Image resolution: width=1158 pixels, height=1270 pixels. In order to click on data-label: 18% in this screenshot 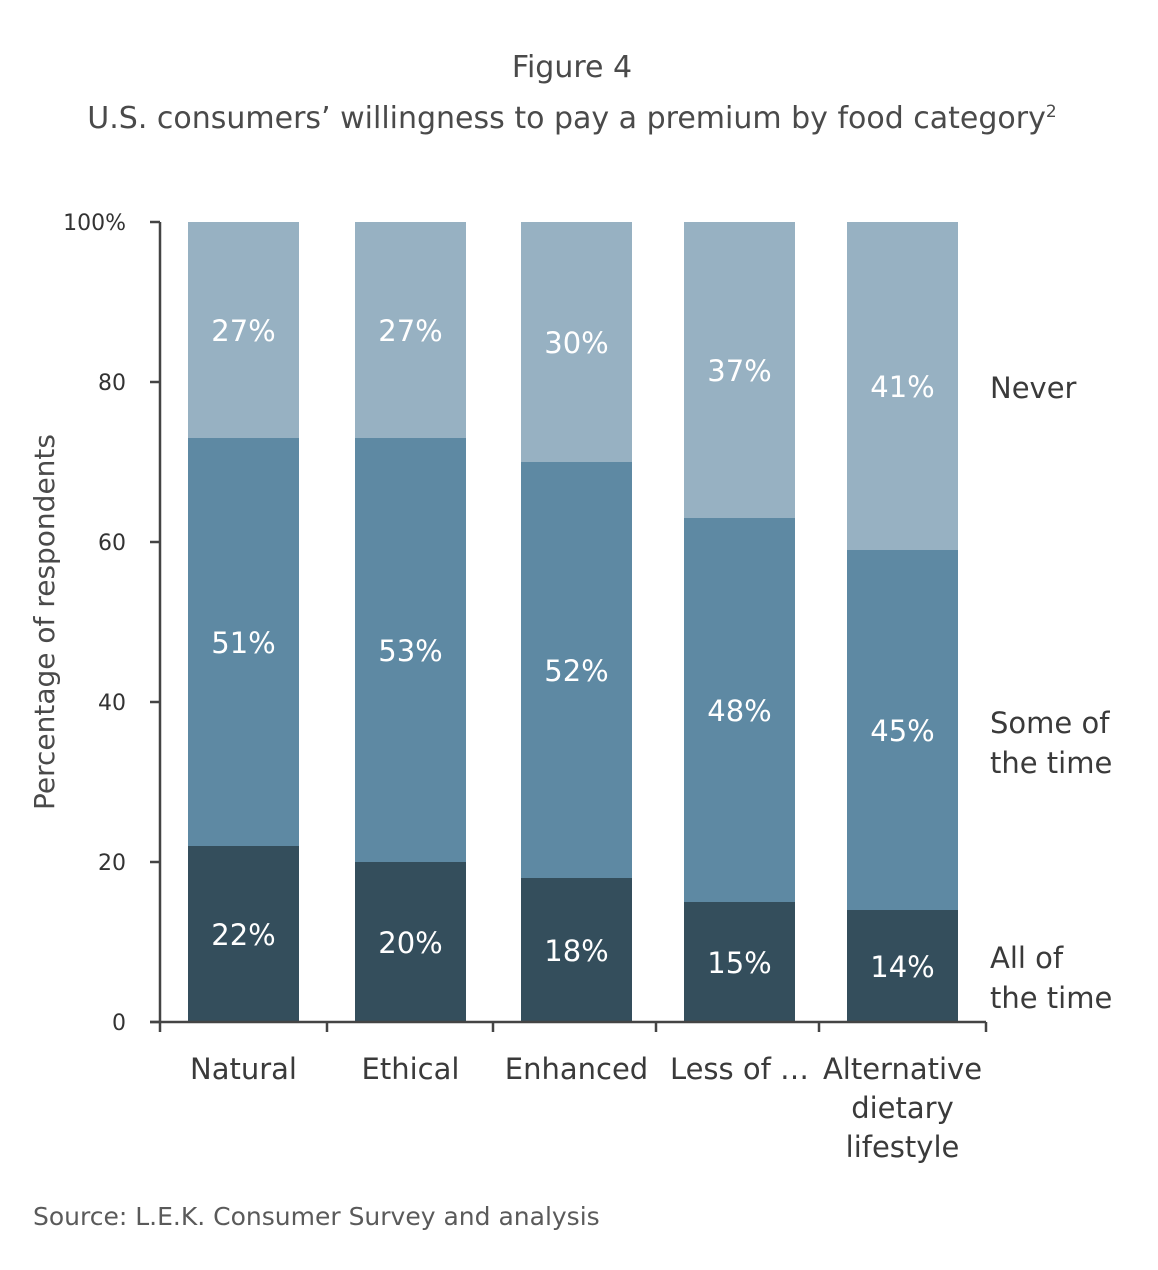, I will do `click(576, 951)`.